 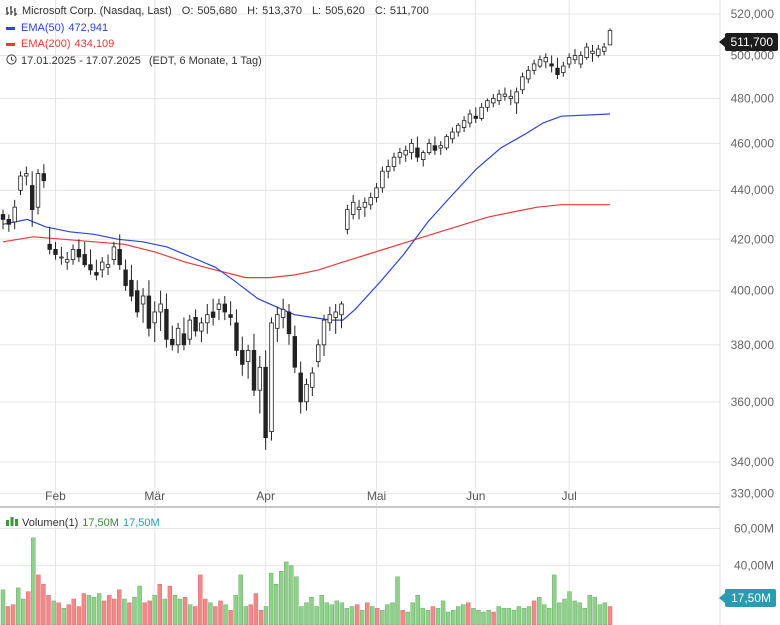 I want to click on open-label: O:, so click(x=187, y=11).